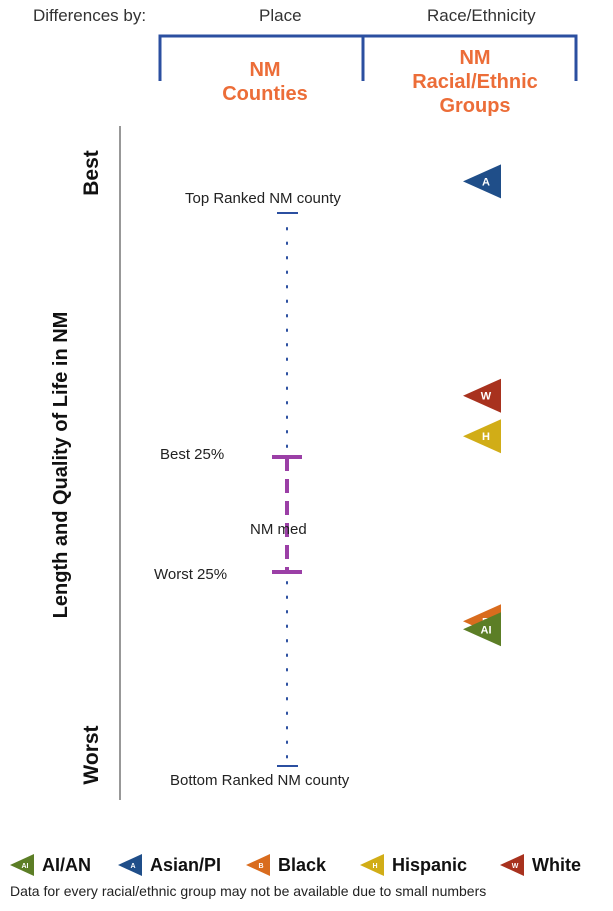 Image resolution: width=613 pixels, height=911 pixels. I want to click on header-bracket, so click(368, 57).